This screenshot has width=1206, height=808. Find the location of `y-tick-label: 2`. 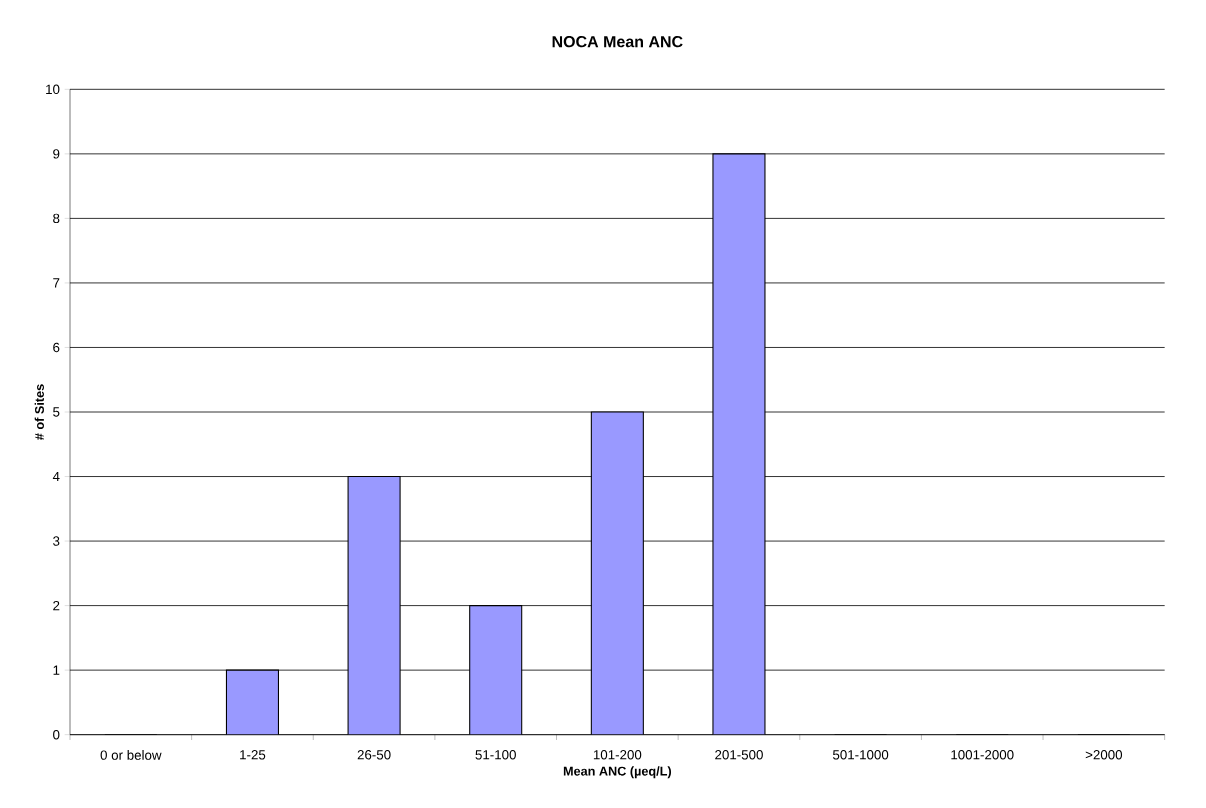

y-tick-label: 2 is located at coordinates (56, 605).